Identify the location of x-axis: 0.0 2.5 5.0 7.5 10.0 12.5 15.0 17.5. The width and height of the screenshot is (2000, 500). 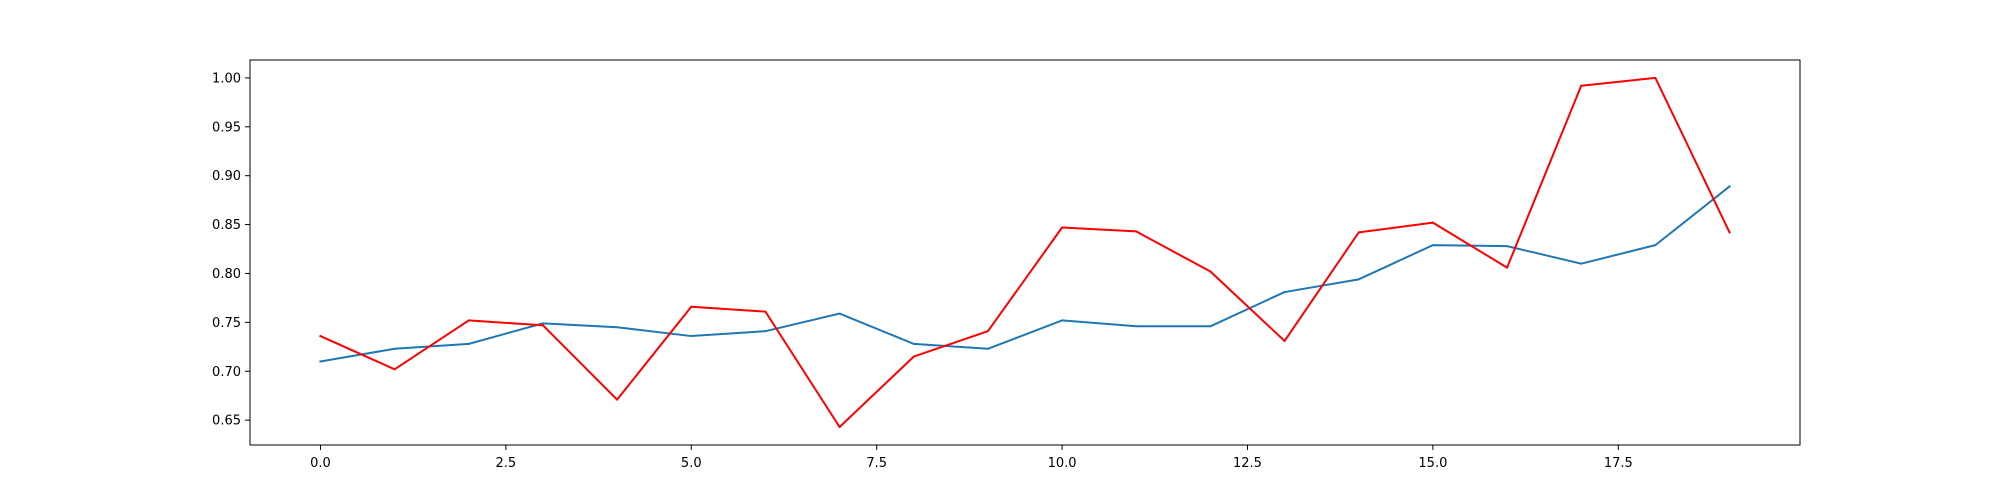
(971, 458).